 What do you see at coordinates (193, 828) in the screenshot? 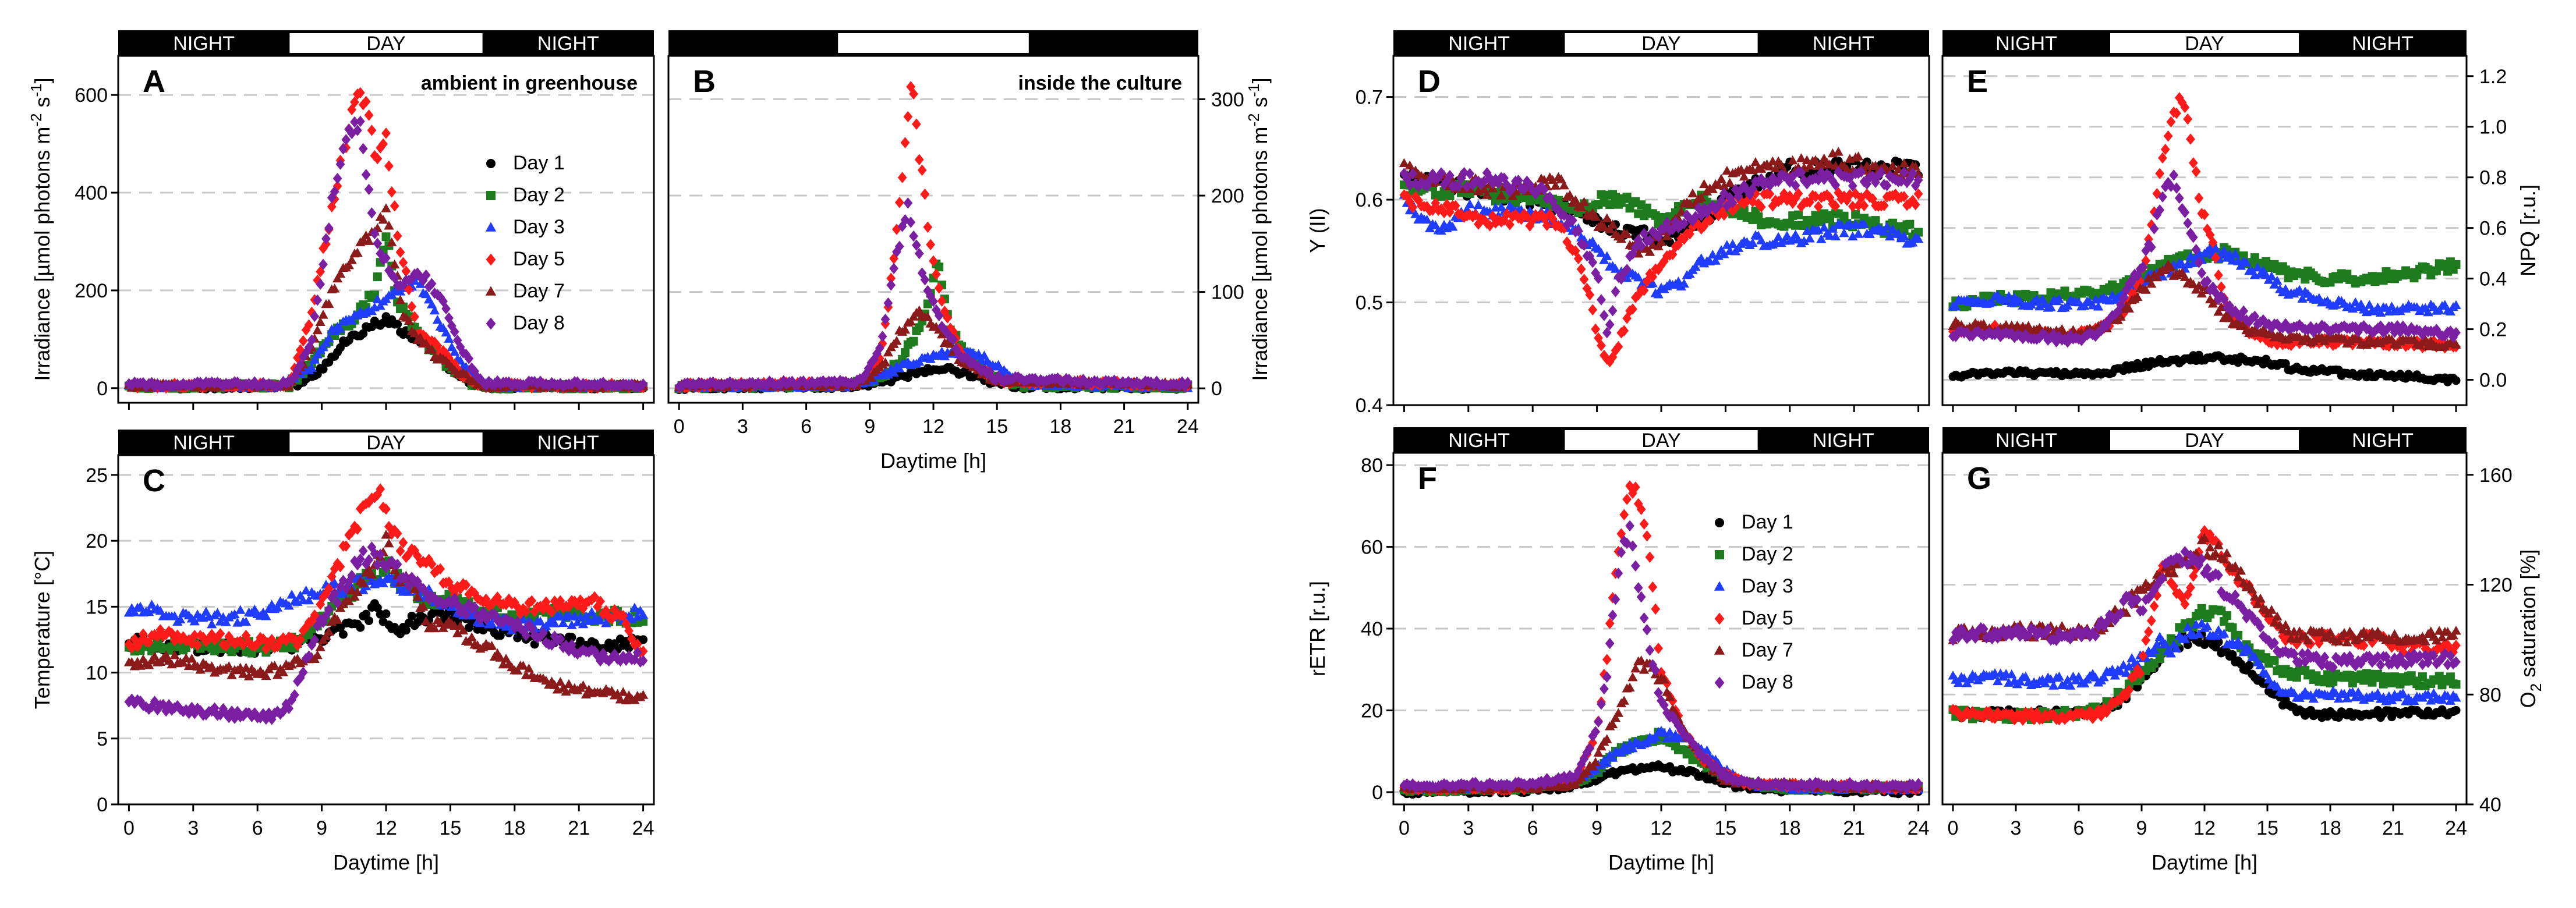
I see `x-tick-label: 3` at bounding box center [193, 828].